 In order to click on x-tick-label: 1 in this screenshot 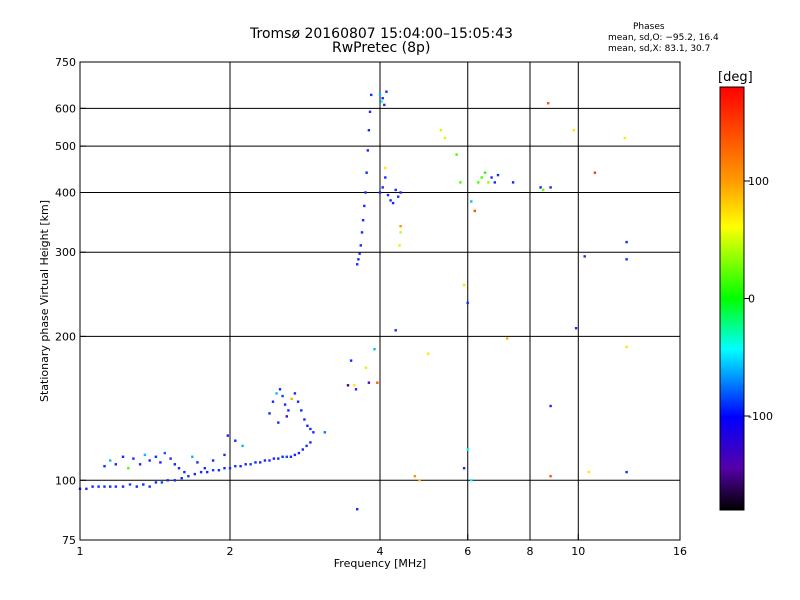, I will do `click(80, 551)`.